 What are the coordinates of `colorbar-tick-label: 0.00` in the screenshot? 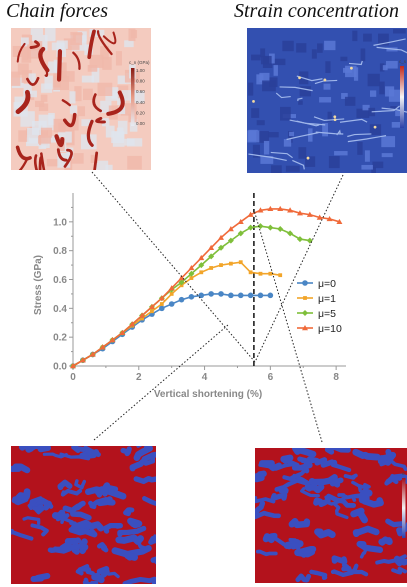 It's located at (140, 123).